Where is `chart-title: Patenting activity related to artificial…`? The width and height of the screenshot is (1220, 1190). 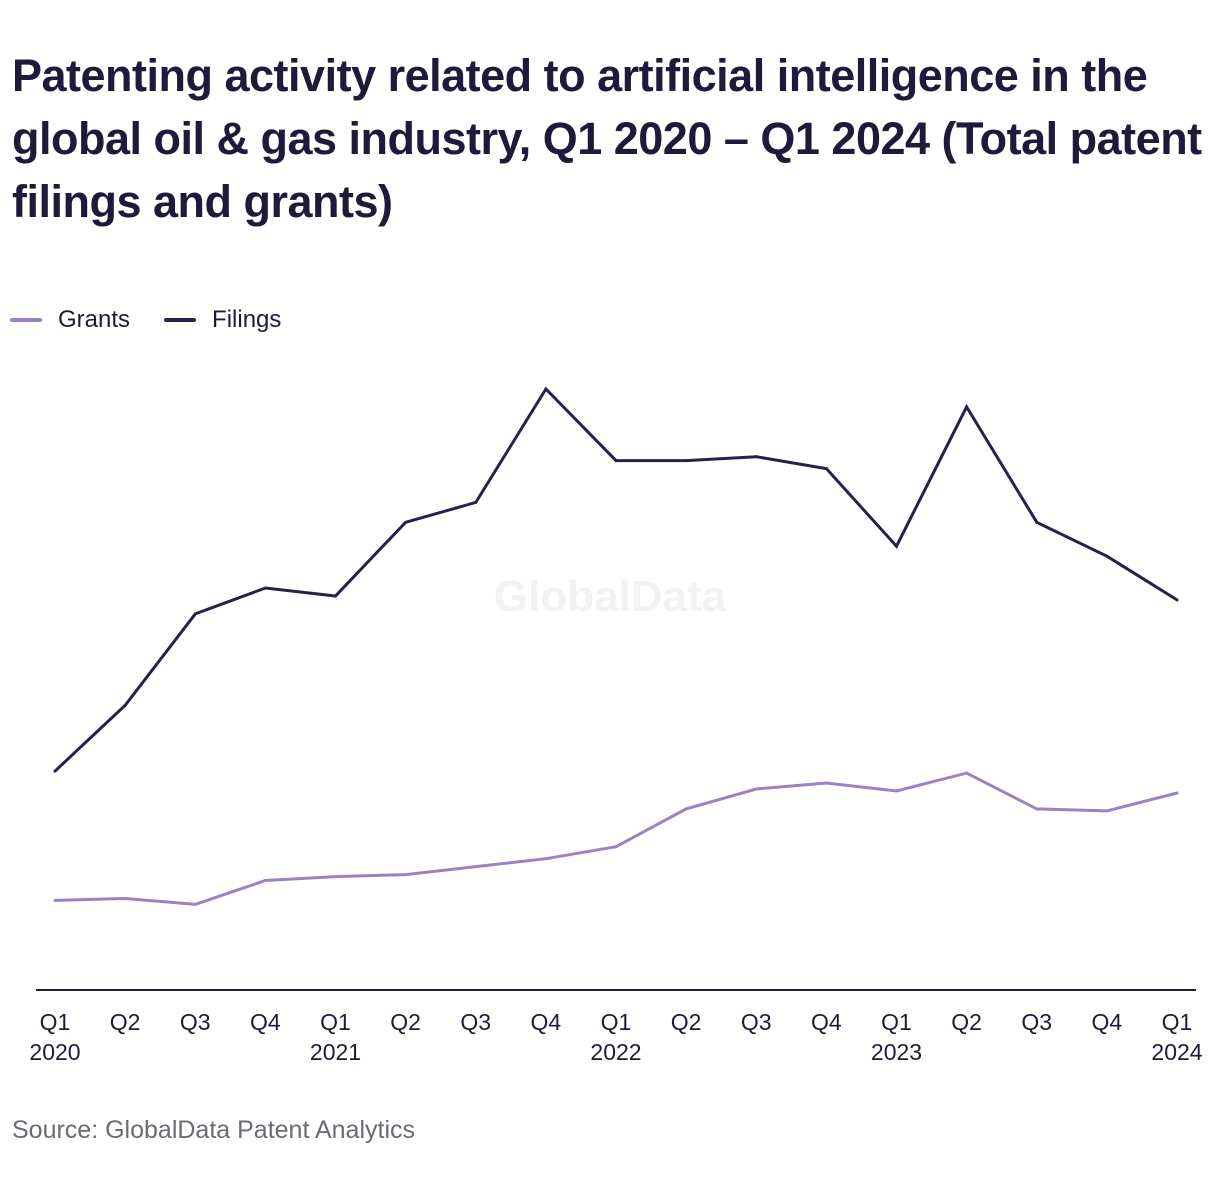
chart-title: Patenting activity related to artificial… is located at coordinates (607, 138).